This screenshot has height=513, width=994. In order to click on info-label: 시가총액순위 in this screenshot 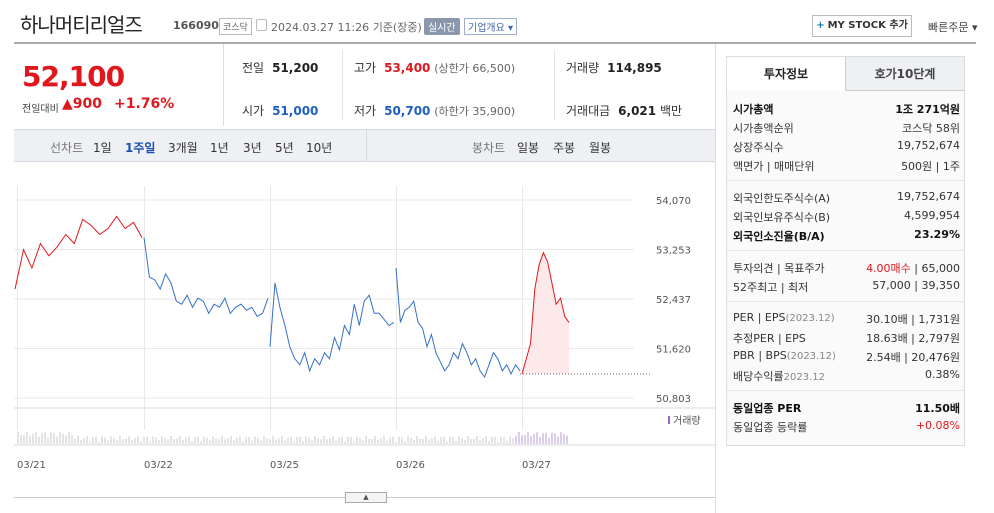, I will do `click(763, 128)`.